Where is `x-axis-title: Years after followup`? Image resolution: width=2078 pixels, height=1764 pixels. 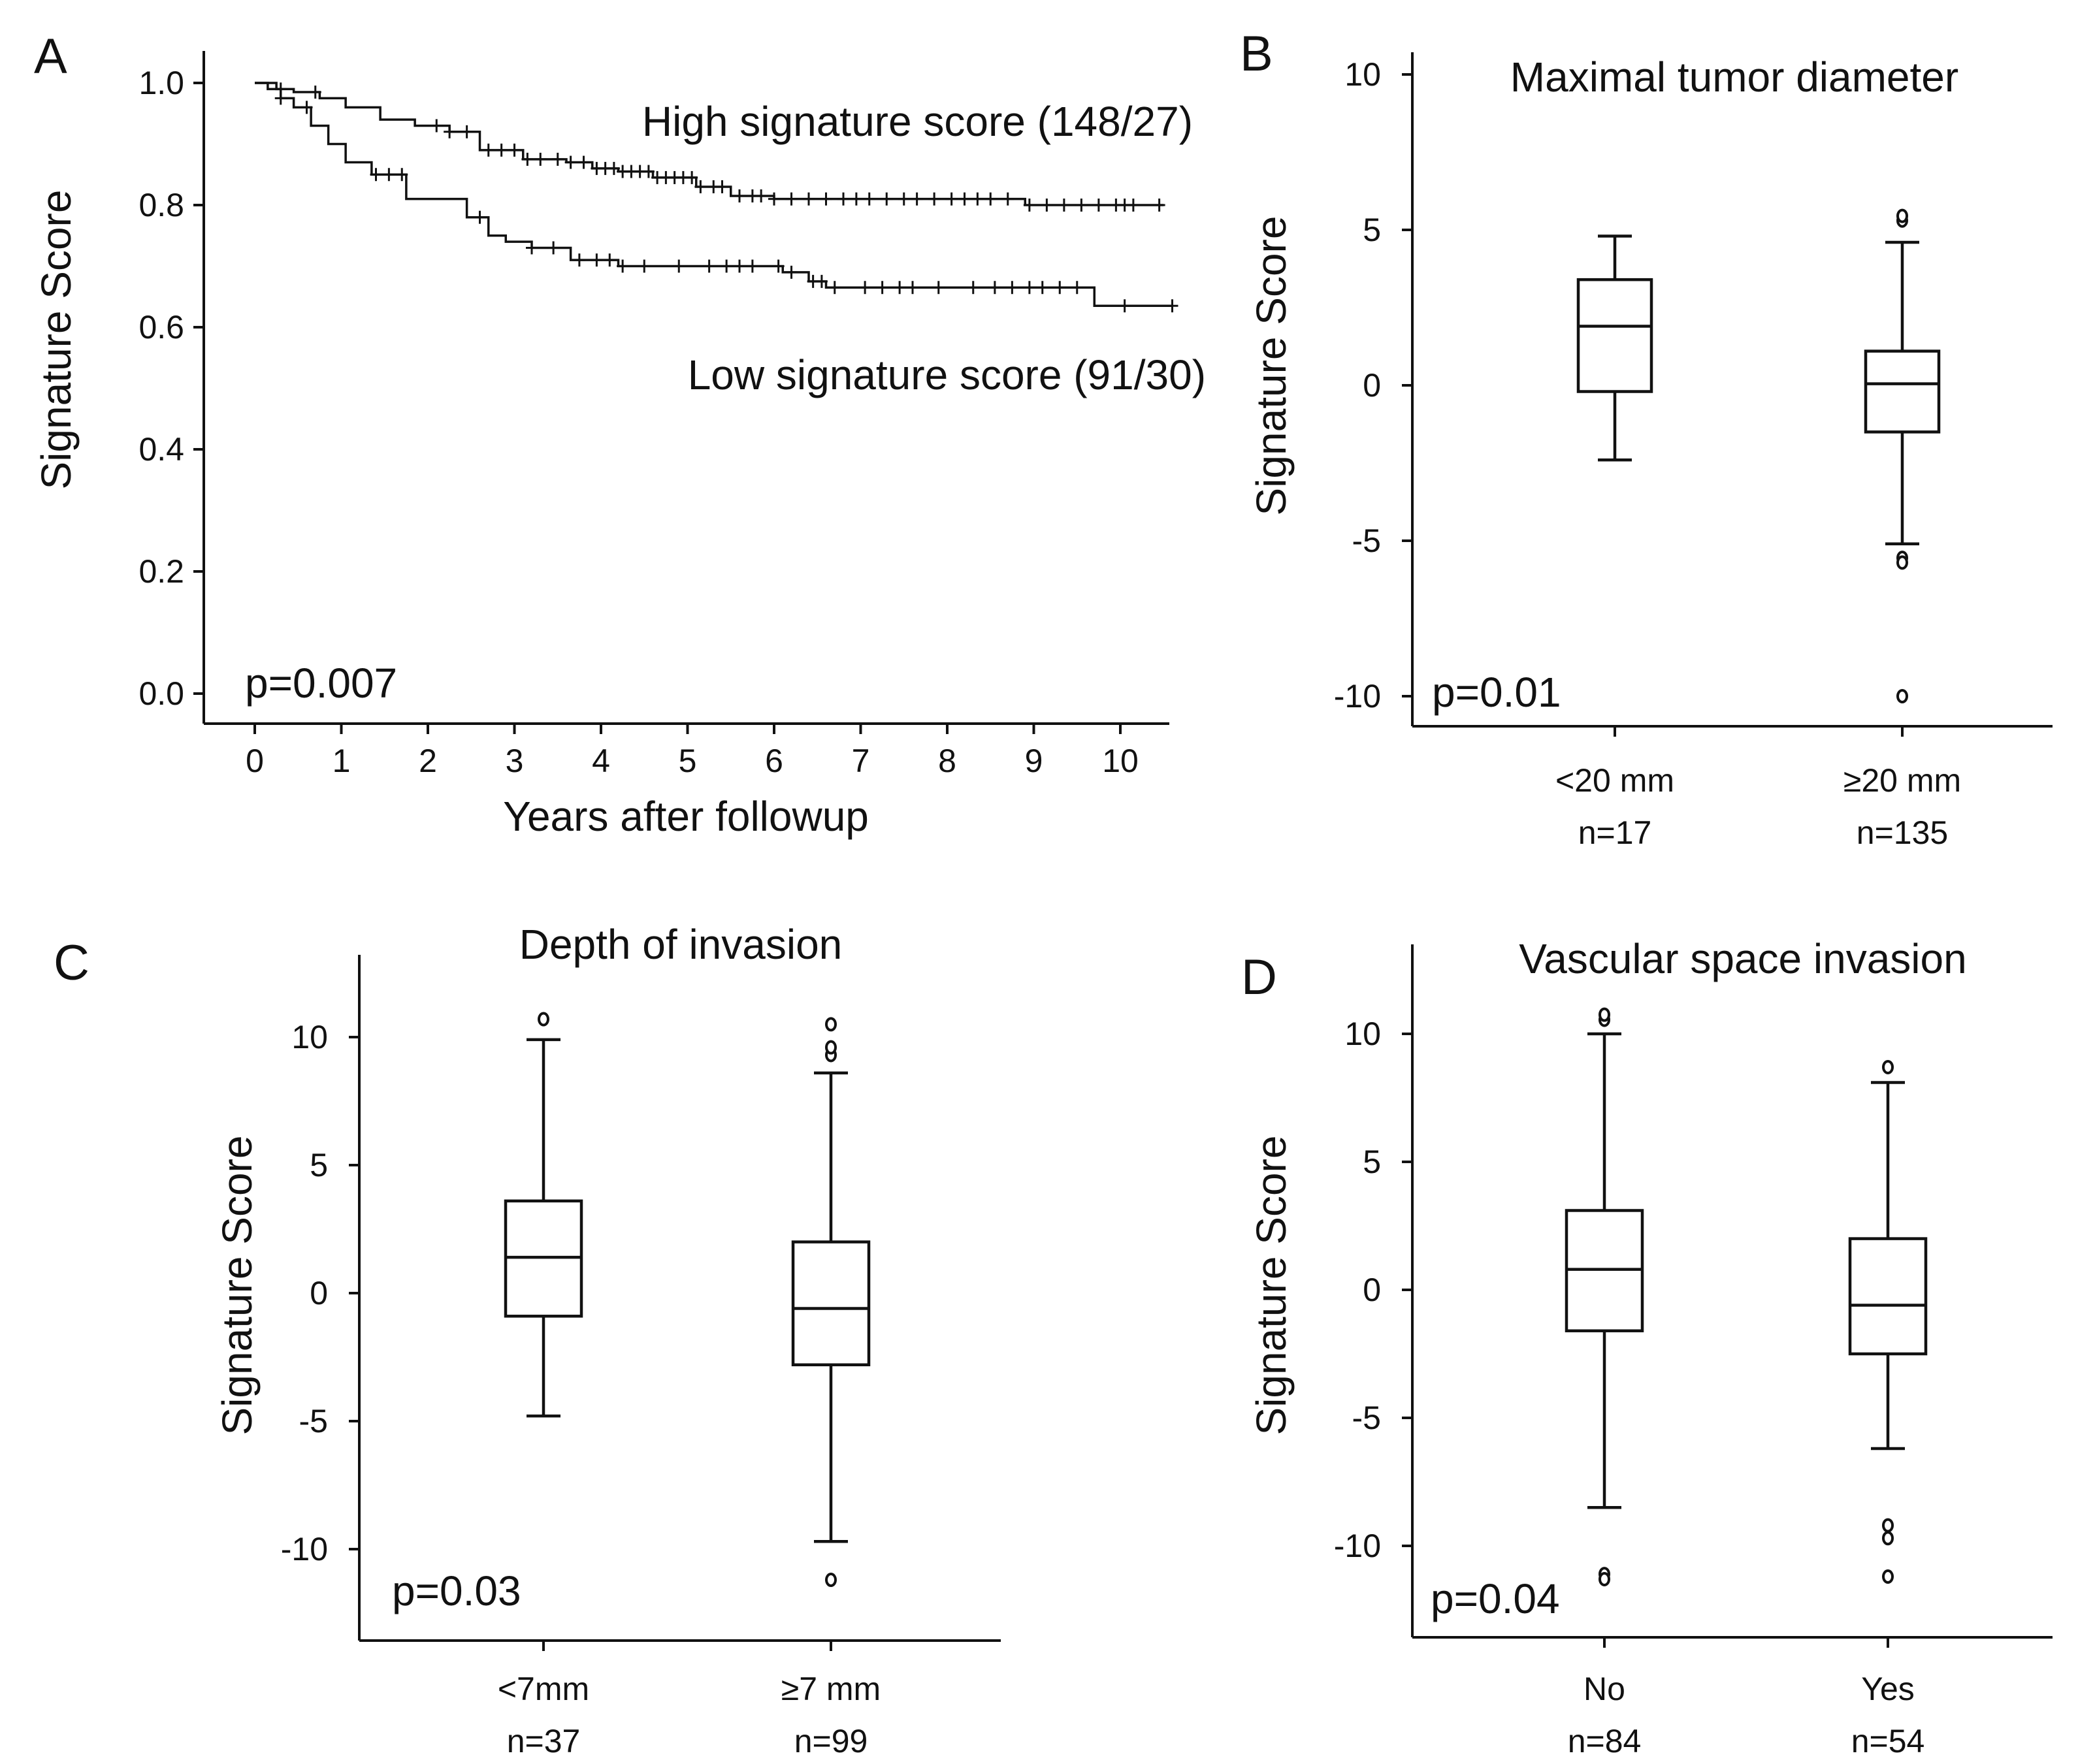 x-axis-title: Years after followup is located at coordinates (686, 817).